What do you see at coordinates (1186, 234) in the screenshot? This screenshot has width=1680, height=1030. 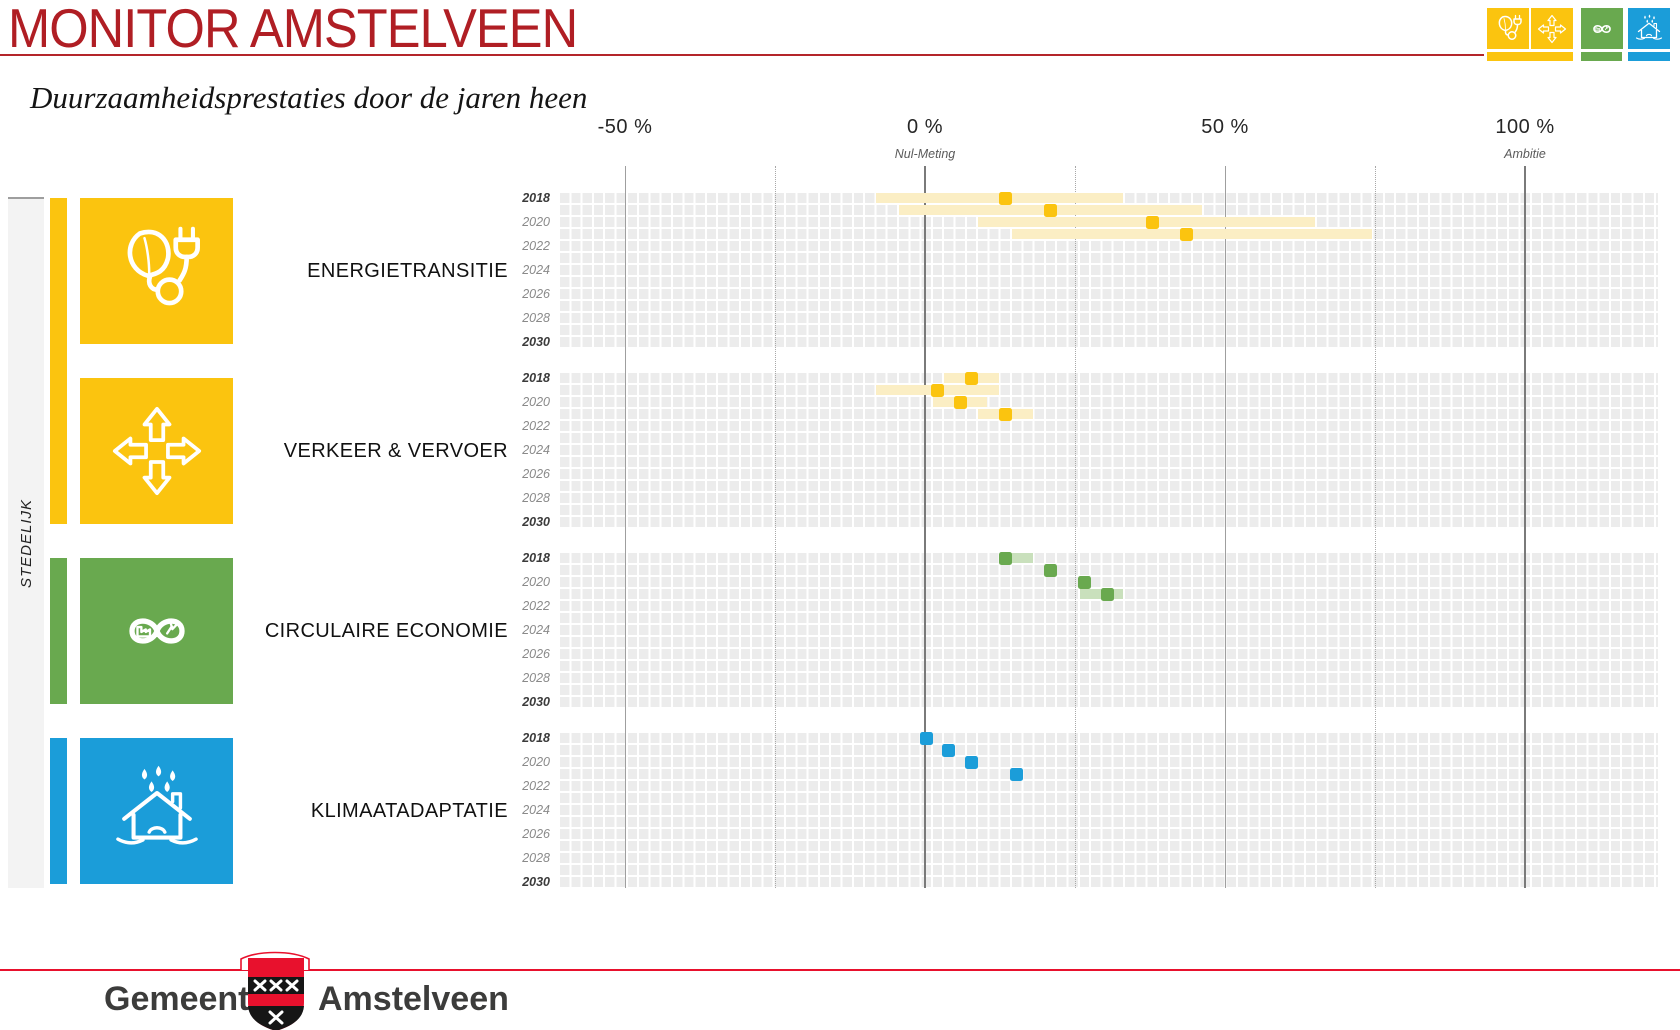 I see `marker-energietransitie-2021` at bounding box center [1186, 234].